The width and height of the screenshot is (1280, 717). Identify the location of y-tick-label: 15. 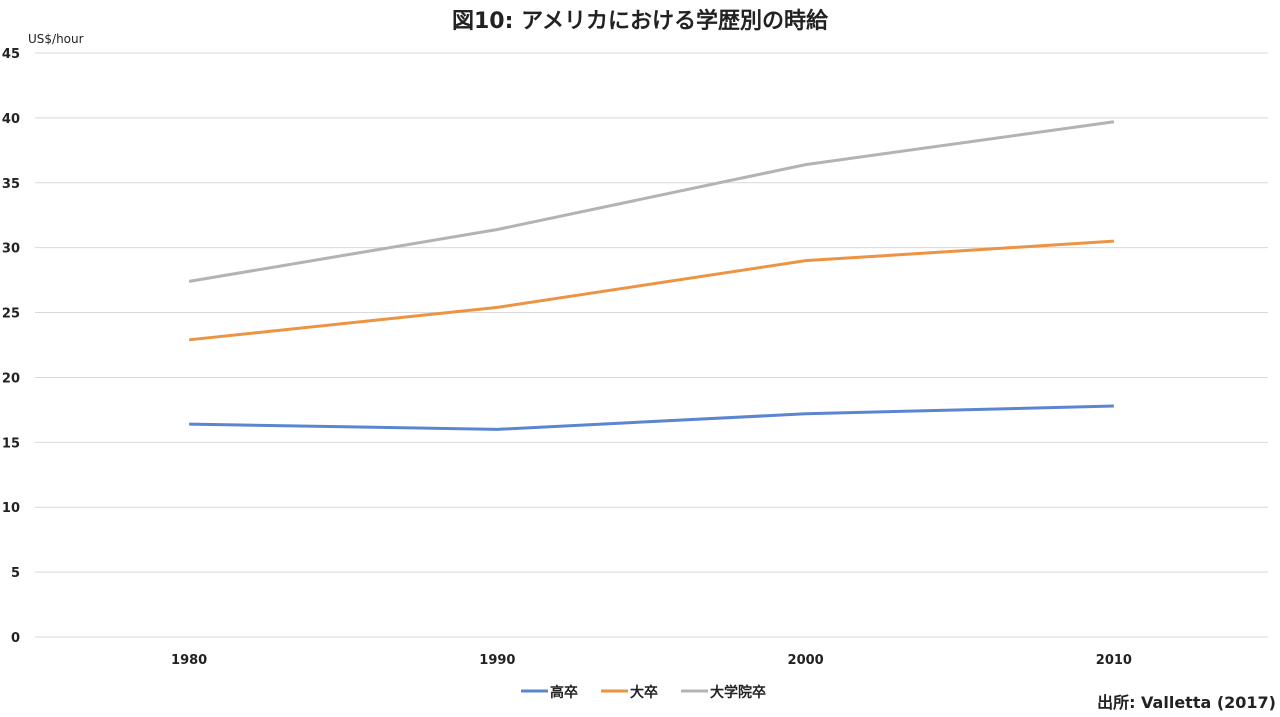
(11, 443).